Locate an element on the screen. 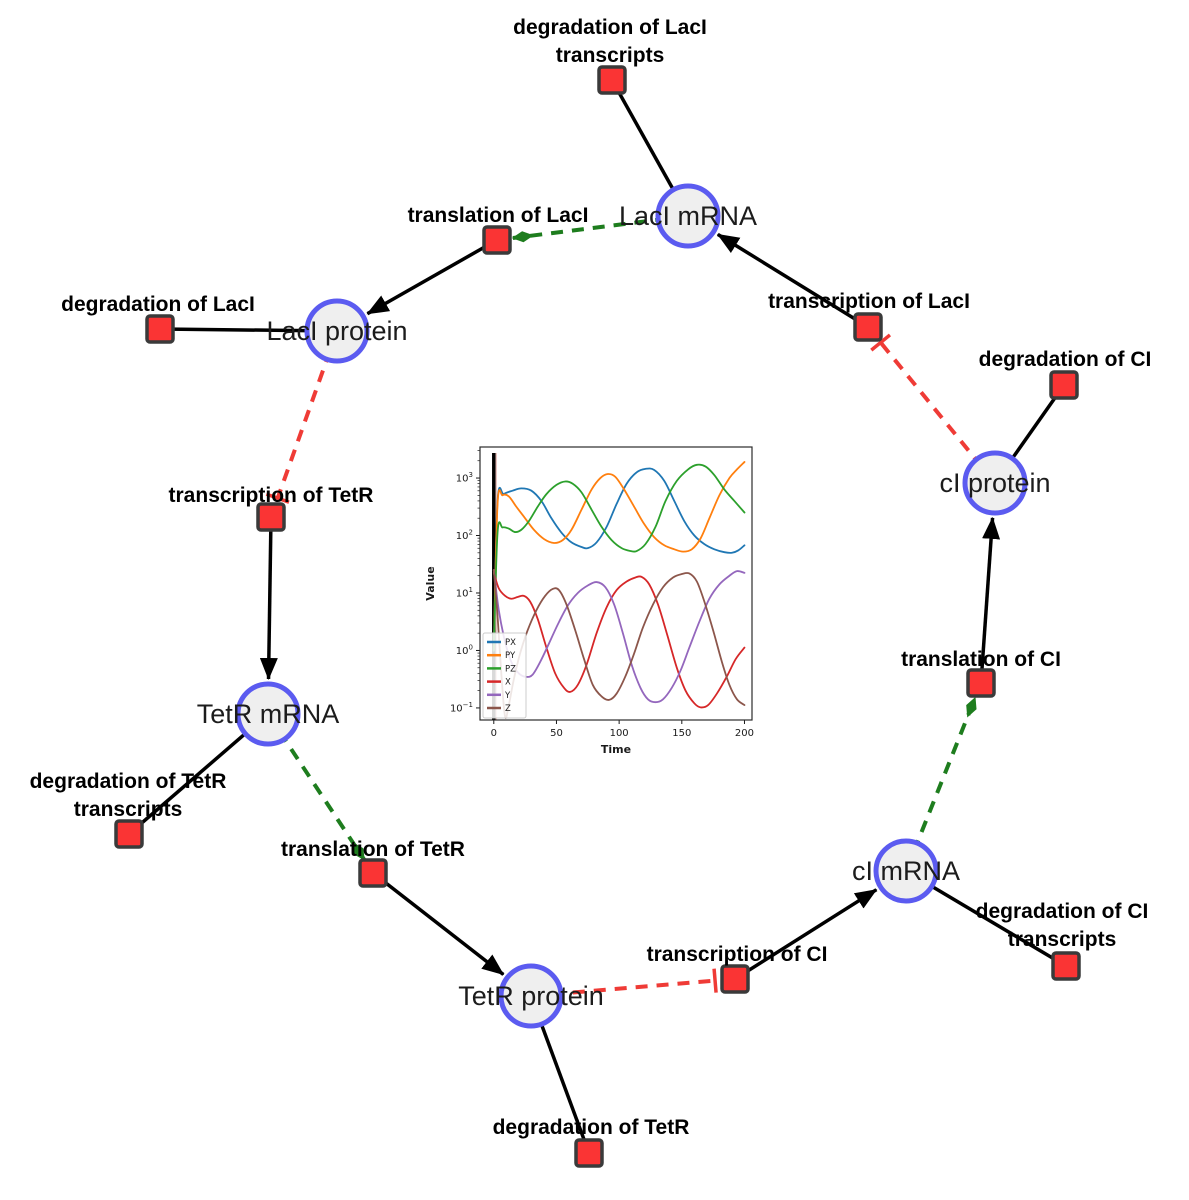 The height and width of the screenshot is (1200, 1189). reaction-node-translation-of-ci is located at coordinates (981, 683).